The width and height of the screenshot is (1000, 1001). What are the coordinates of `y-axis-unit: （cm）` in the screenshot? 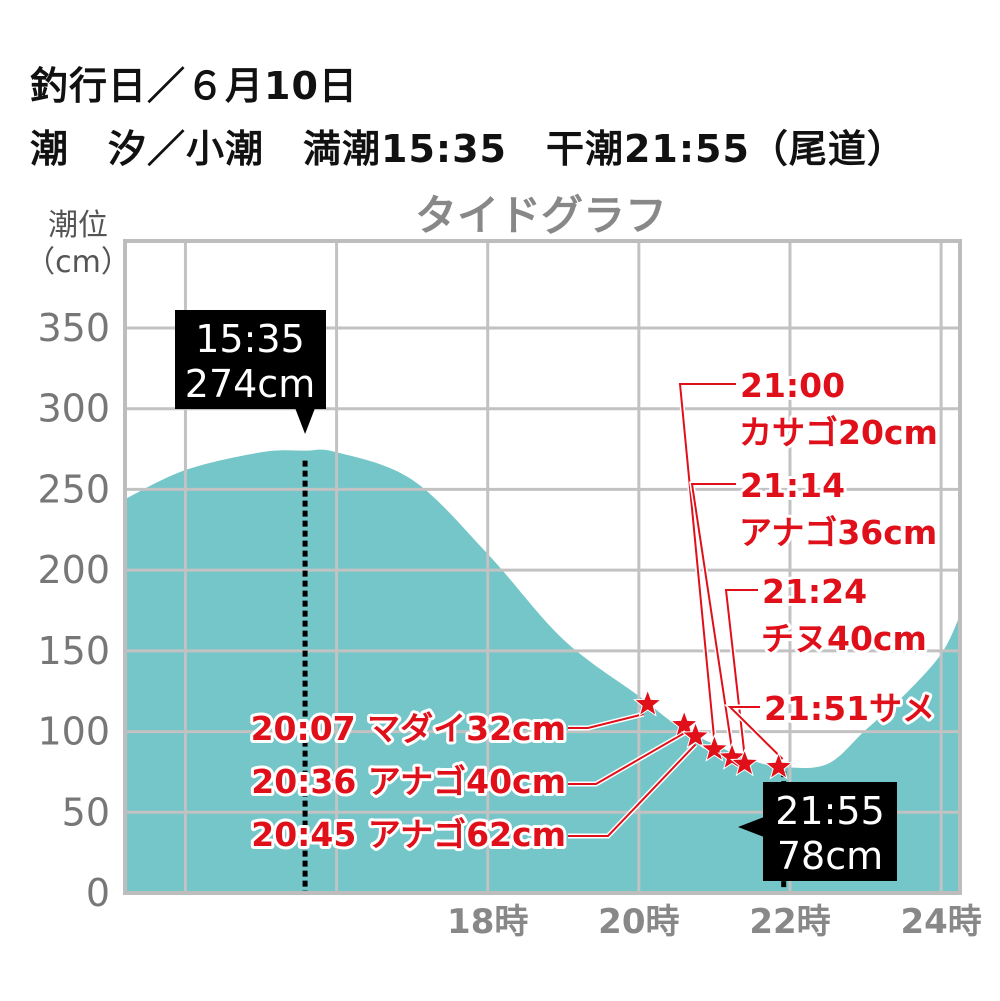 It's located at (78, 262).